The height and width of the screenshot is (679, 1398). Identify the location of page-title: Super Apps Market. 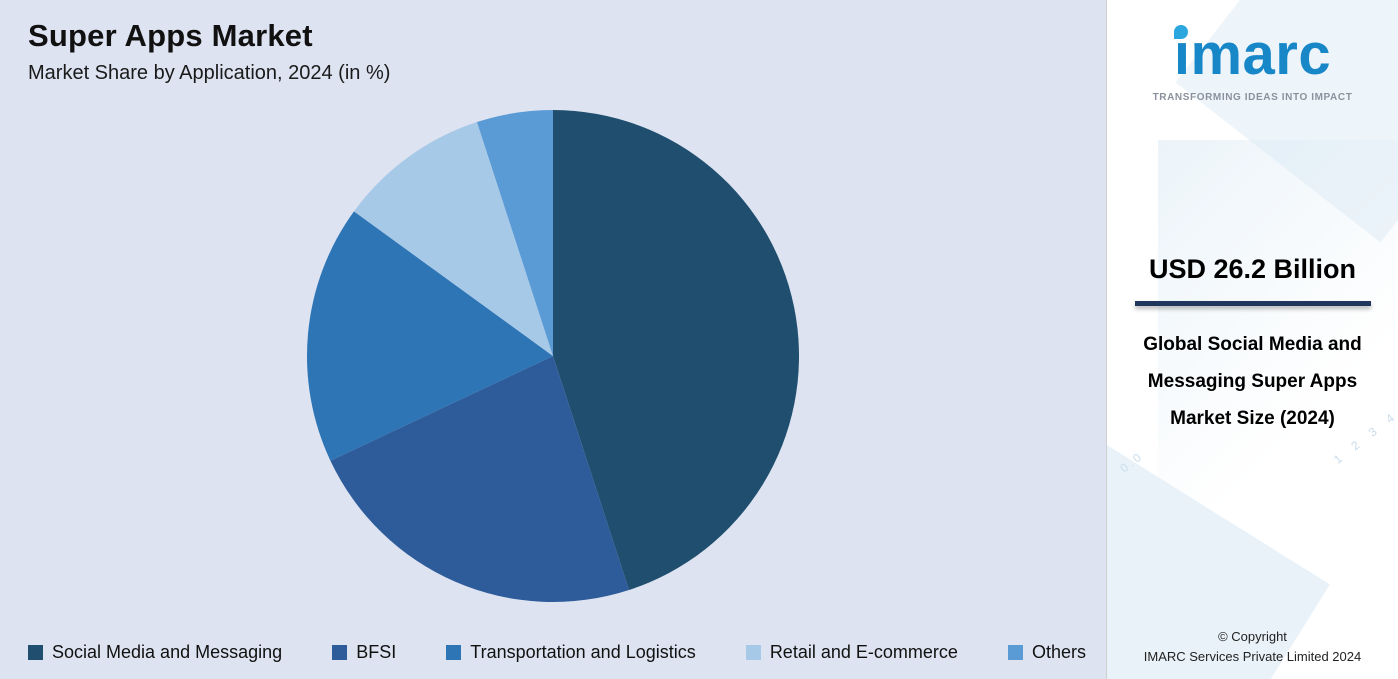
(170, 35).